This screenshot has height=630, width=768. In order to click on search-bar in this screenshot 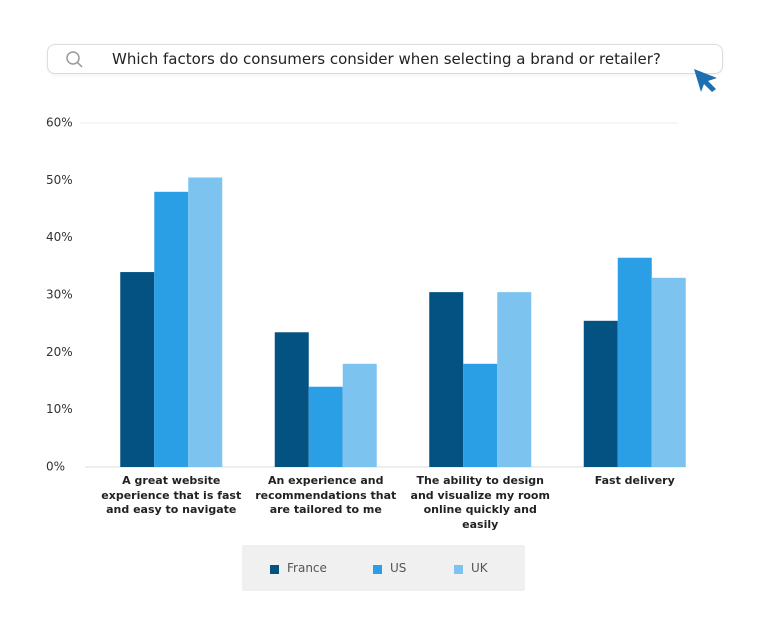, I will do `click(385, 59)`.